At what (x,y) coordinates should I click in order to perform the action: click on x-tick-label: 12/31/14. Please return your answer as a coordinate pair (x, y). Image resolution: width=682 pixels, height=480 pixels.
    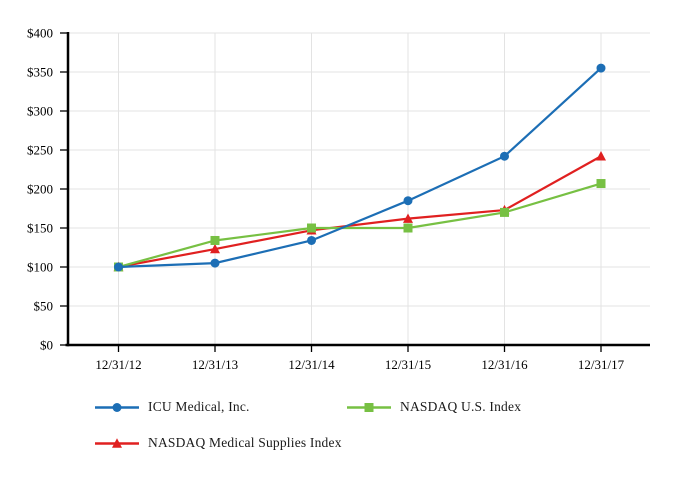
    Looking at the image, I should click on (311, 364).